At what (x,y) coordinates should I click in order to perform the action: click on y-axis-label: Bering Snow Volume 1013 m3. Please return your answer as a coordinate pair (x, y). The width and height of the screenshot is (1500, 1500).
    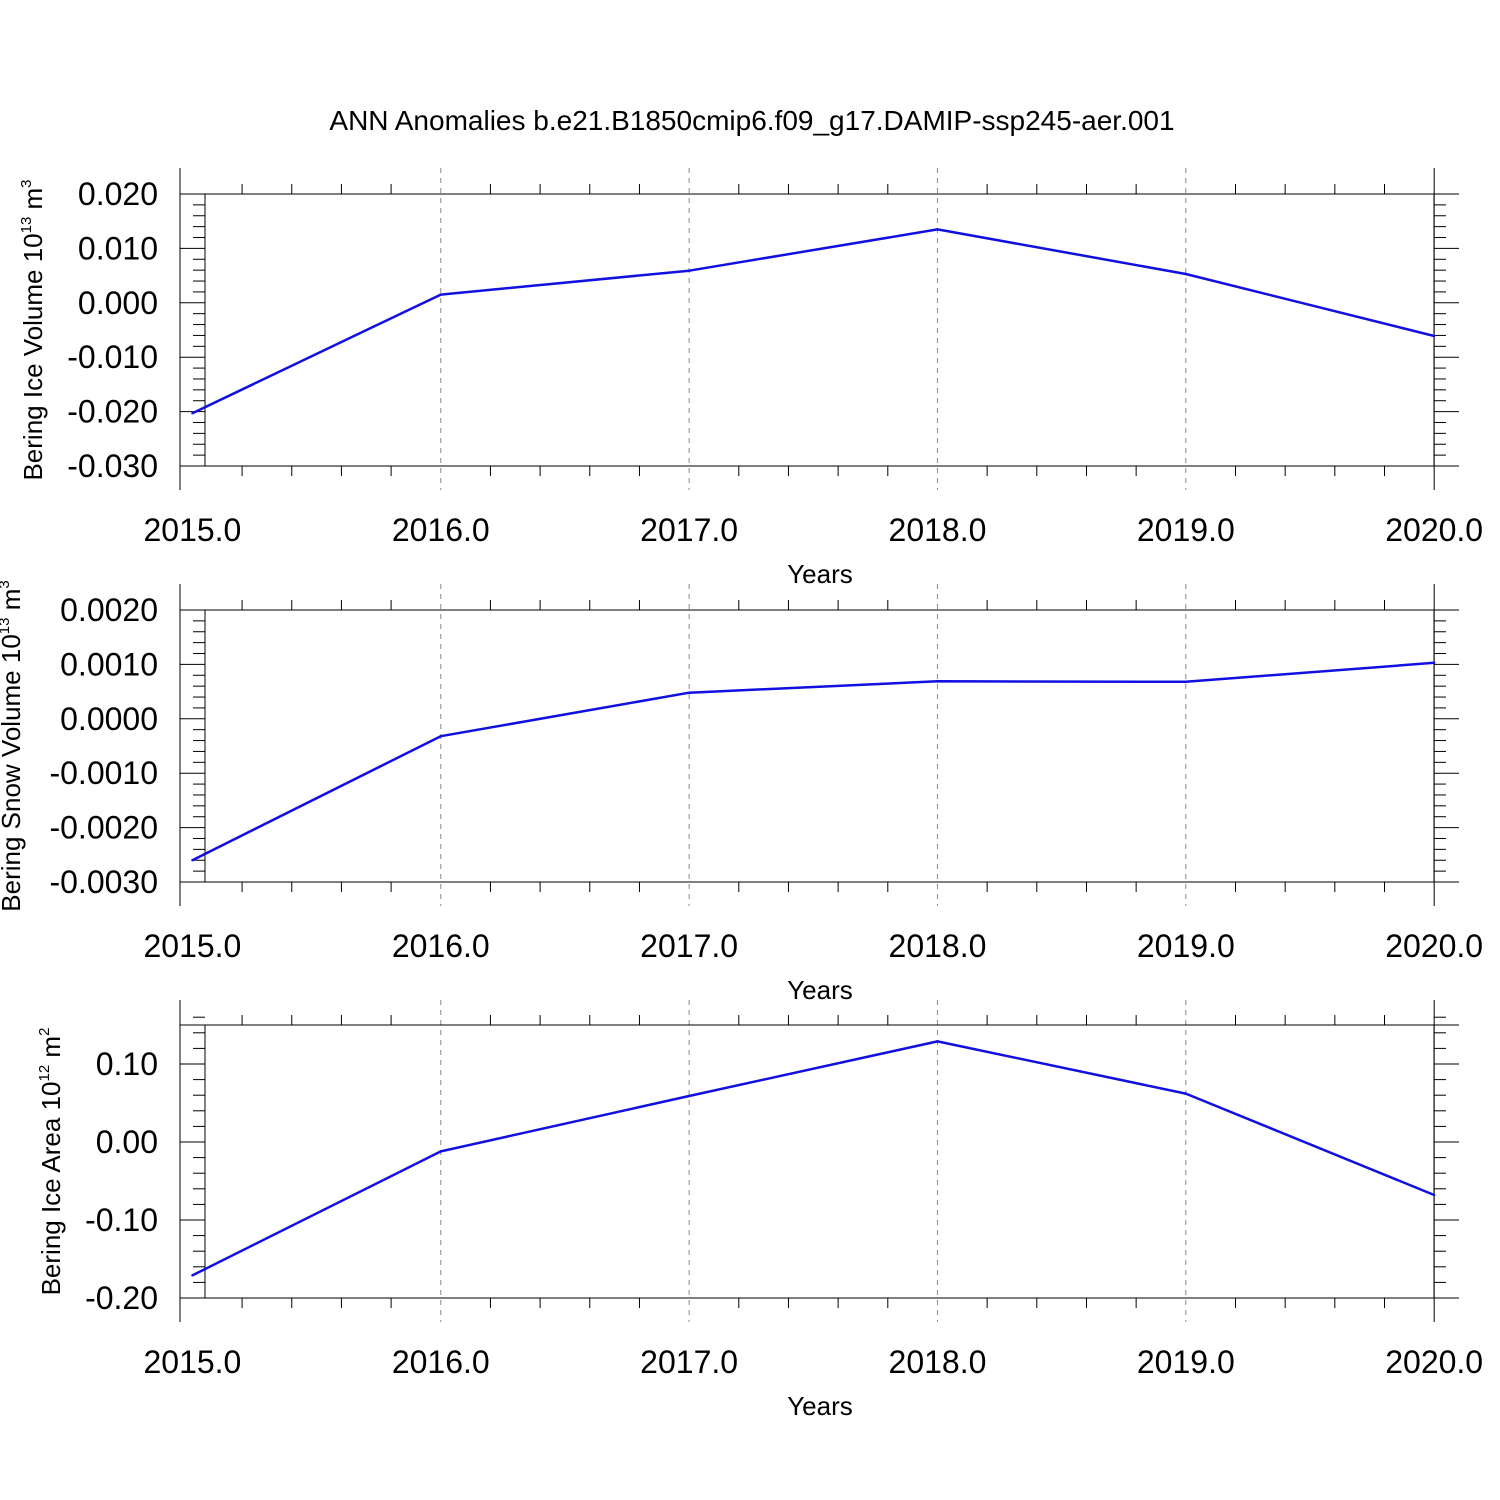
    Looking at the image, I should click on (13, 745).